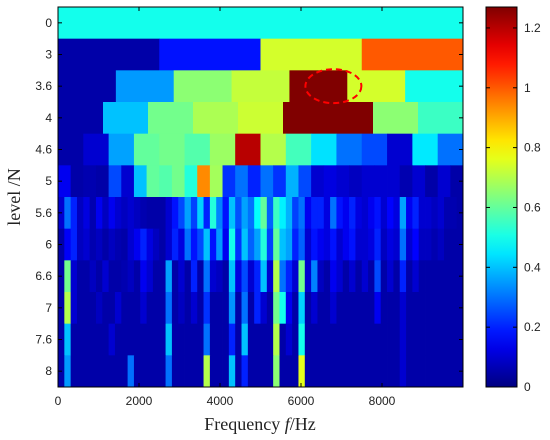 This screenshot has width=550, height=440. What do you see at coordinates (43, 340) in the screenshot?
I see `y-tick-label: 7.6` at bounding box center [43, 340].